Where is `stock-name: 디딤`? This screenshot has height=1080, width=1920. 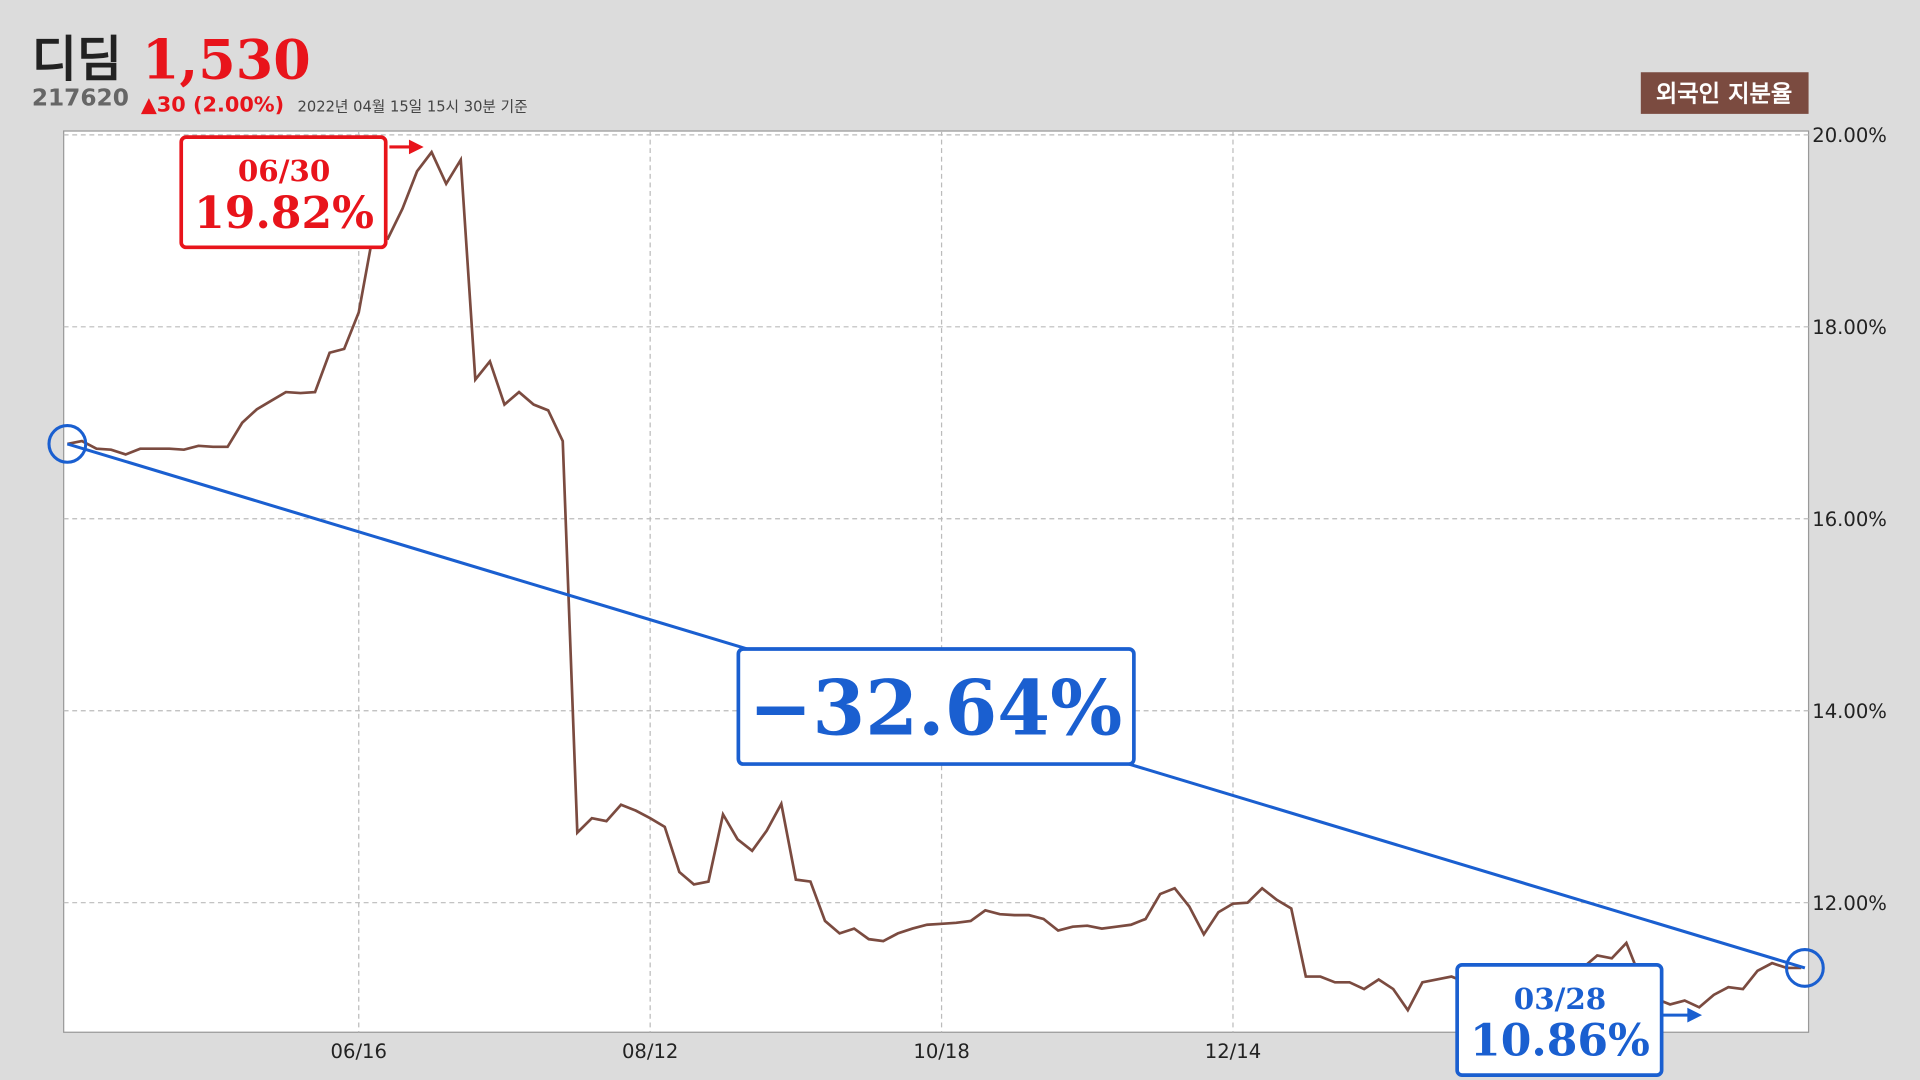
stock-name: 디딤 is located at coordinates (77, 59).